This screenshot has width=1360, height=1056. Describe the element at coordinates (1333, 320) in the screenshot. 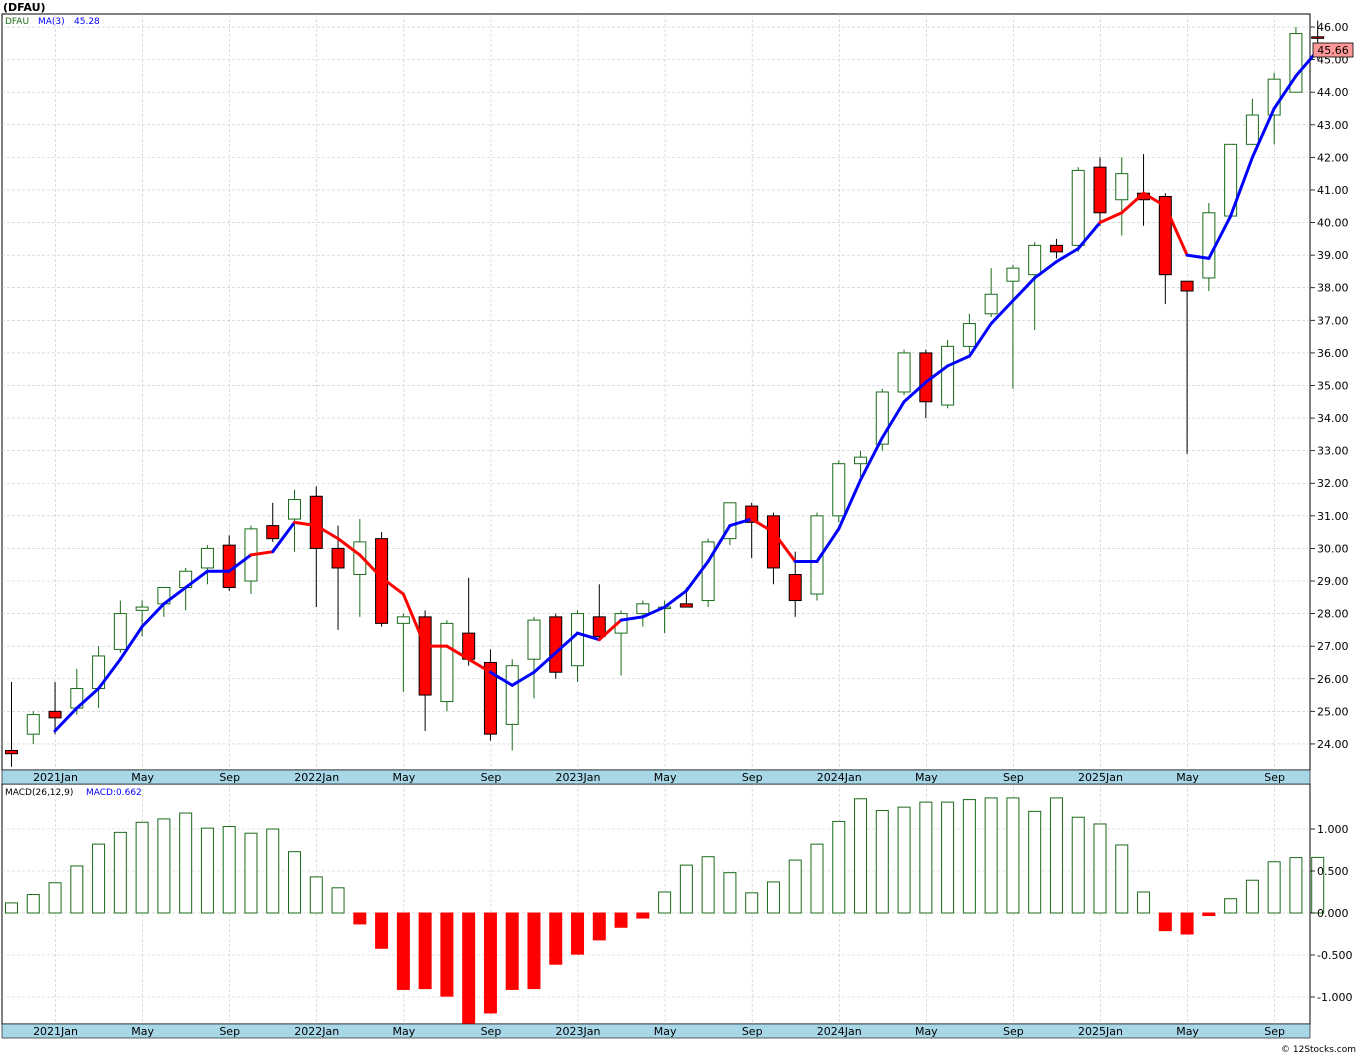

I see `price-y-tick-label: 37.00` at that location.